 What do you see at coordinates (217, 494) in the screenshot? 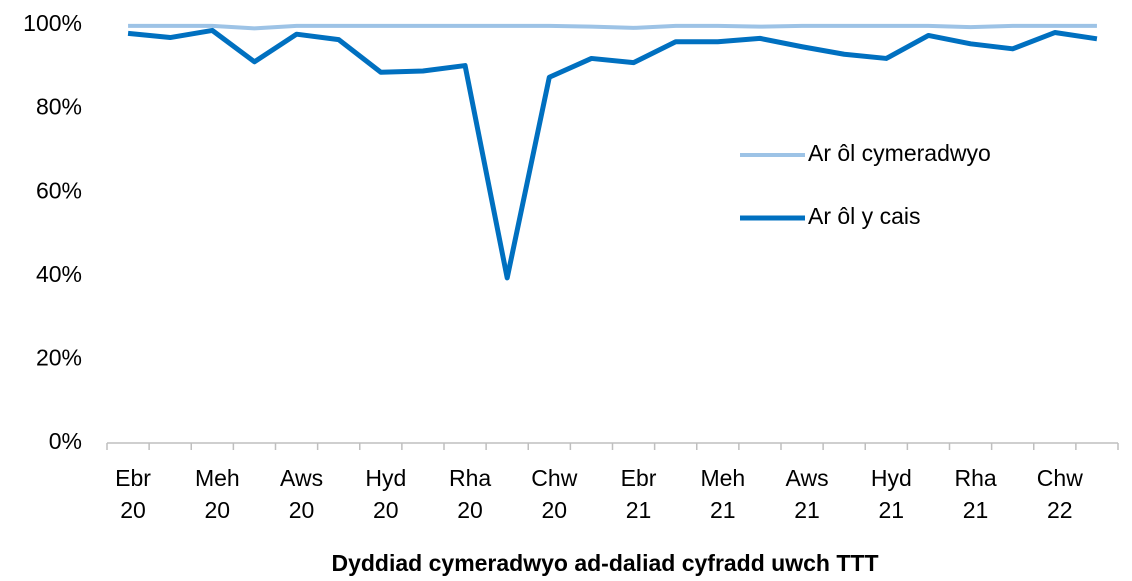
I see `x-tick-label: Meh 20` at bounding box center [217, 494].